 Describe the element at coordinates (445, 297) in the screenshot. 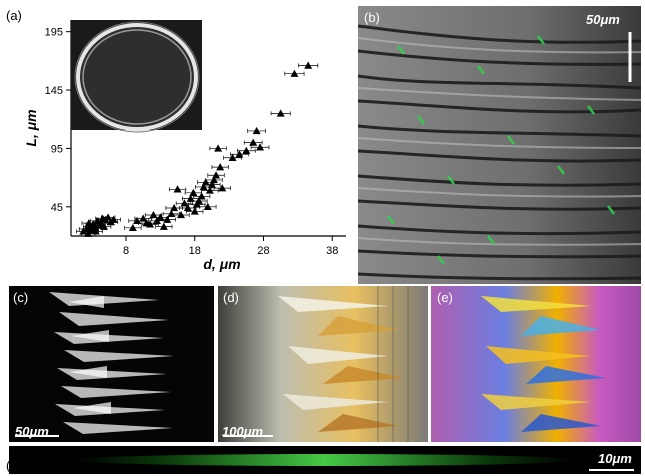

I see `panel-e-label: (e)` at that location.